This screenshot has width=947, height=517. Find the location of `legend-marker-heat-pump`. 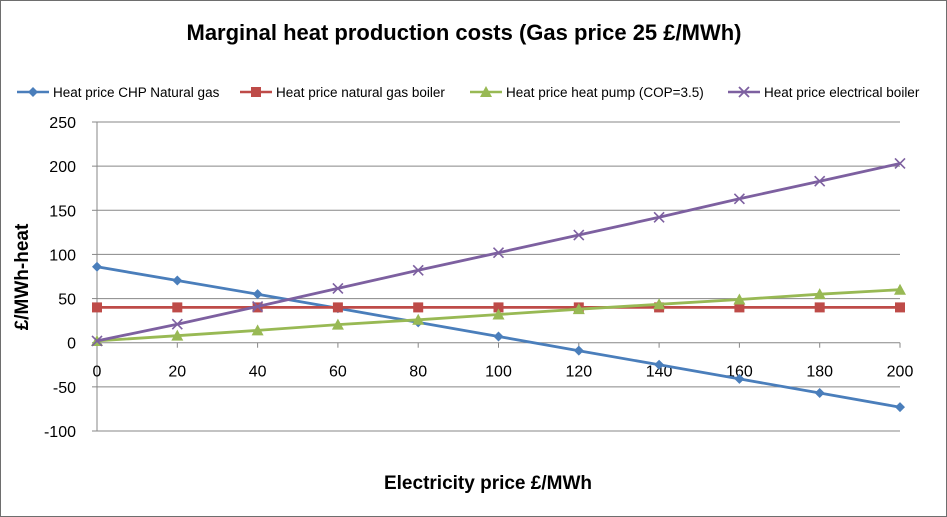

legend-marker-heat-pump is located at coordinates (486, 91).